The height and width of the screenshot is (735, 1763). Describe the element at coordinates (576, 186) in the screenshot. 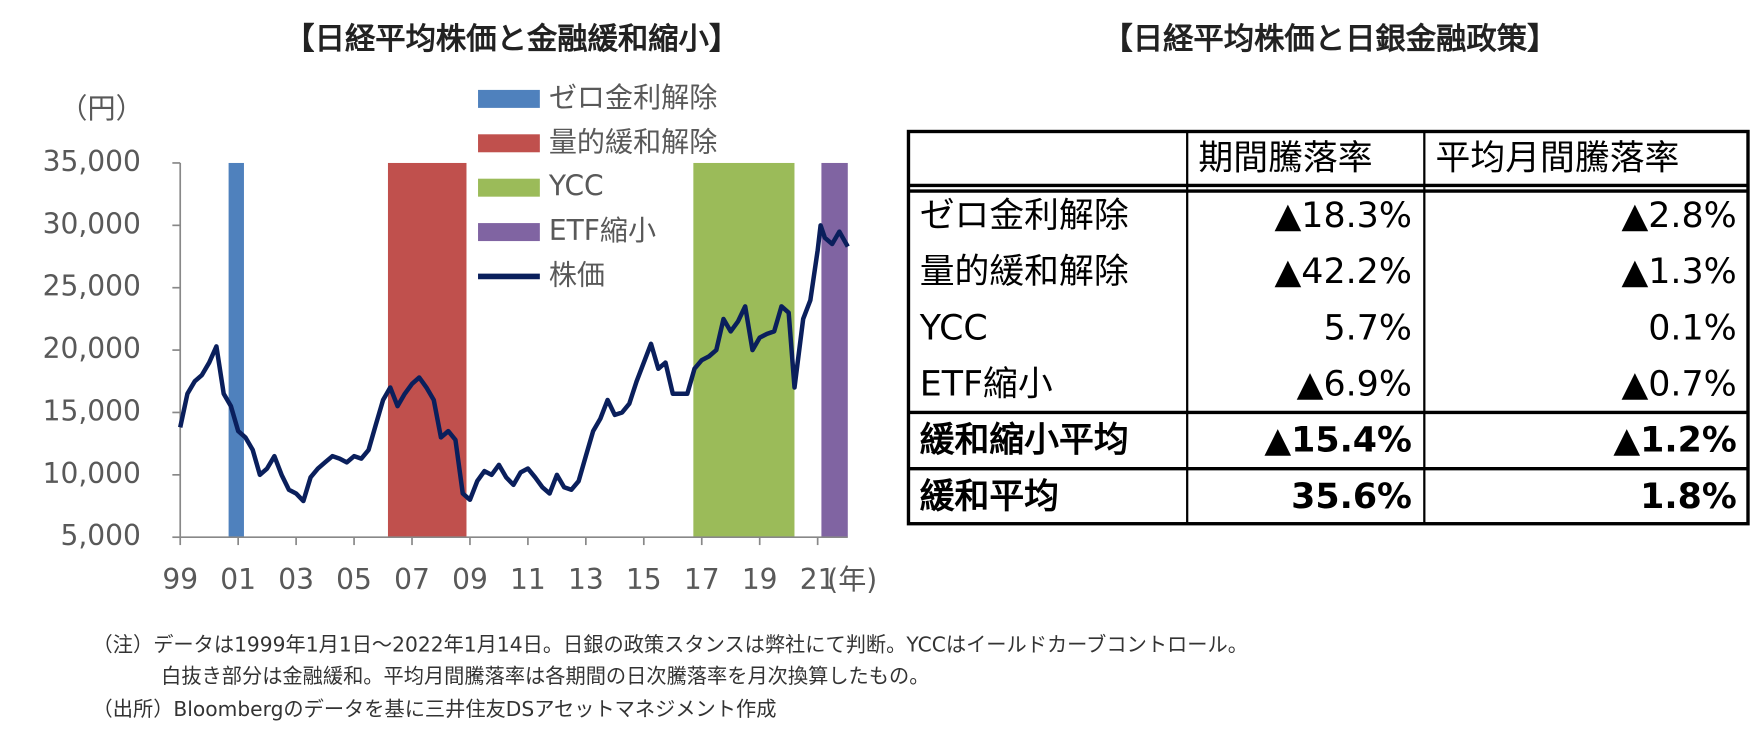

I see `legend-label: YCC` at that location.